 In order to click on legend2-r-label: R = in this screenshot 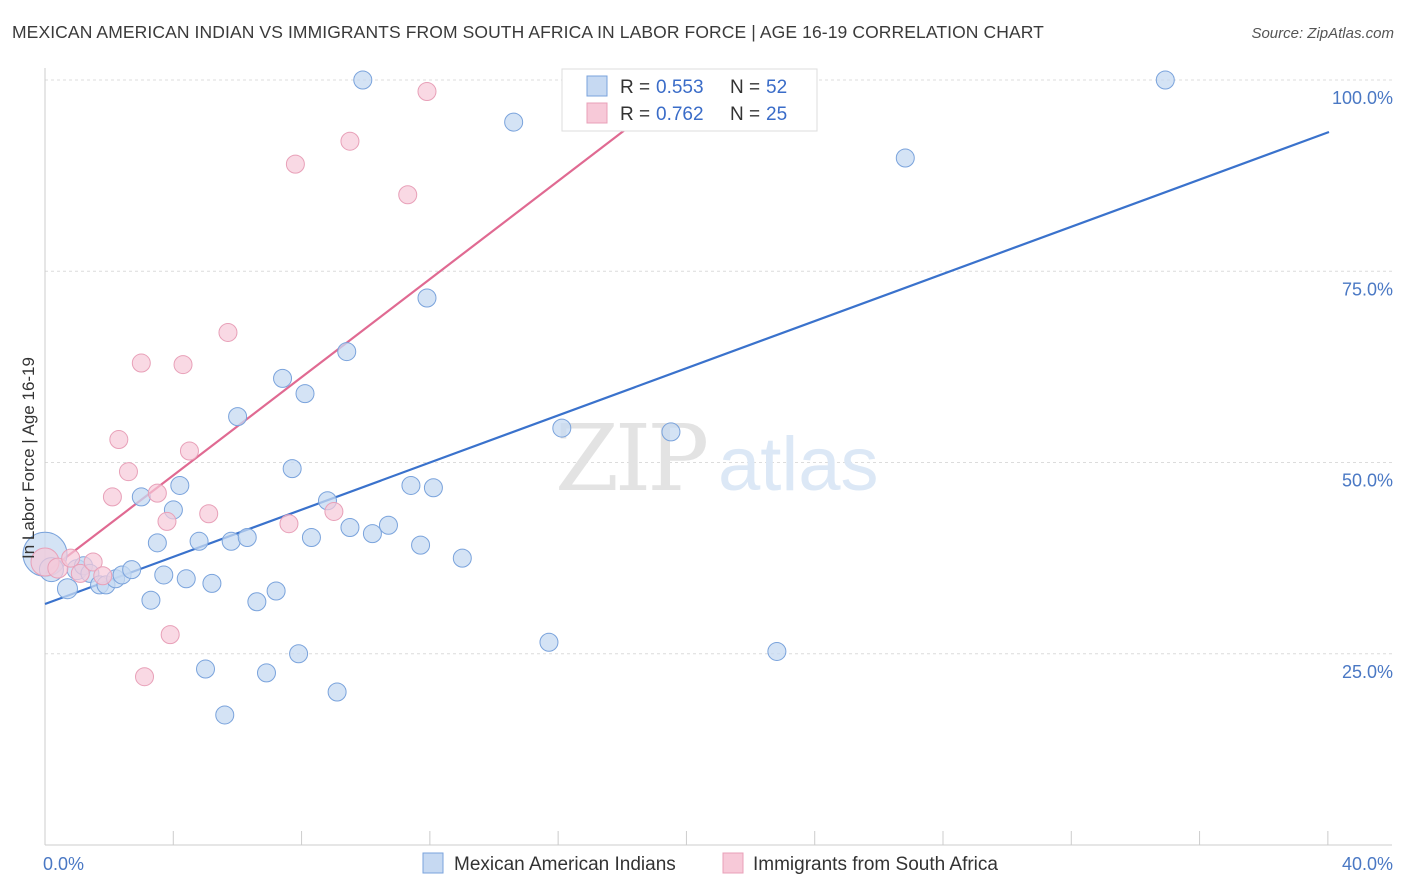, I will do `click(635, 114)`.